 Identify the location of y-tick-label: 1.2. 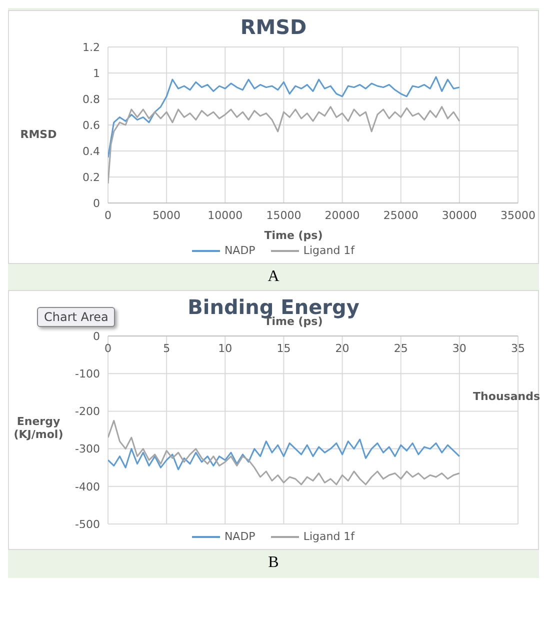
(91, 47).